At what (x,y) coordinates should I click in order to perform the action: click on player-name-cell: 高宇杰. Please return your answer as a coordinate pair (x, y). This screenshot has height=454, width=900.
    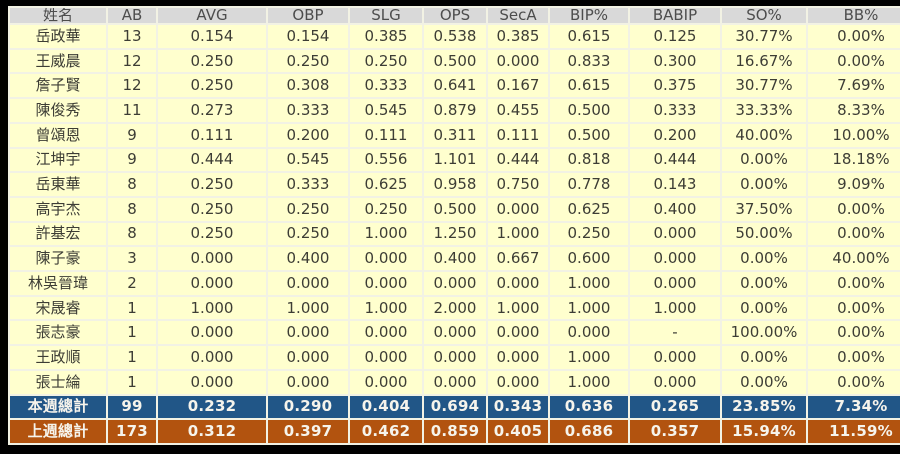
    Looking at the image, I should click on (58, 209).